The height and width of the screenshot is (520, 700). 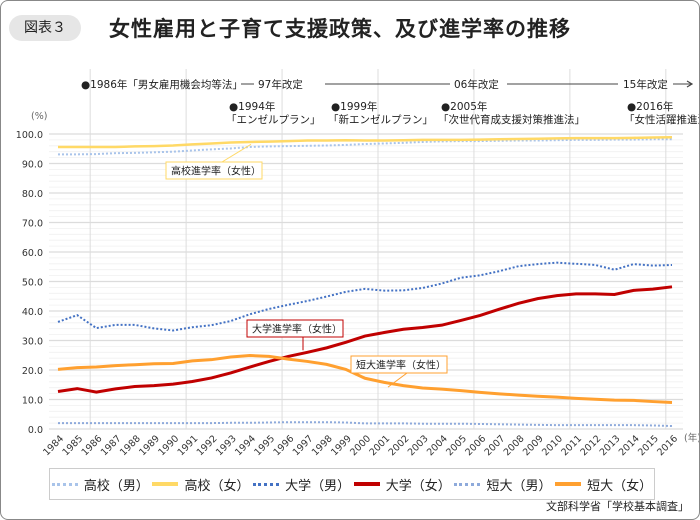 I want to click on legend-label: 大学（女）, so click(x=418, y=486).